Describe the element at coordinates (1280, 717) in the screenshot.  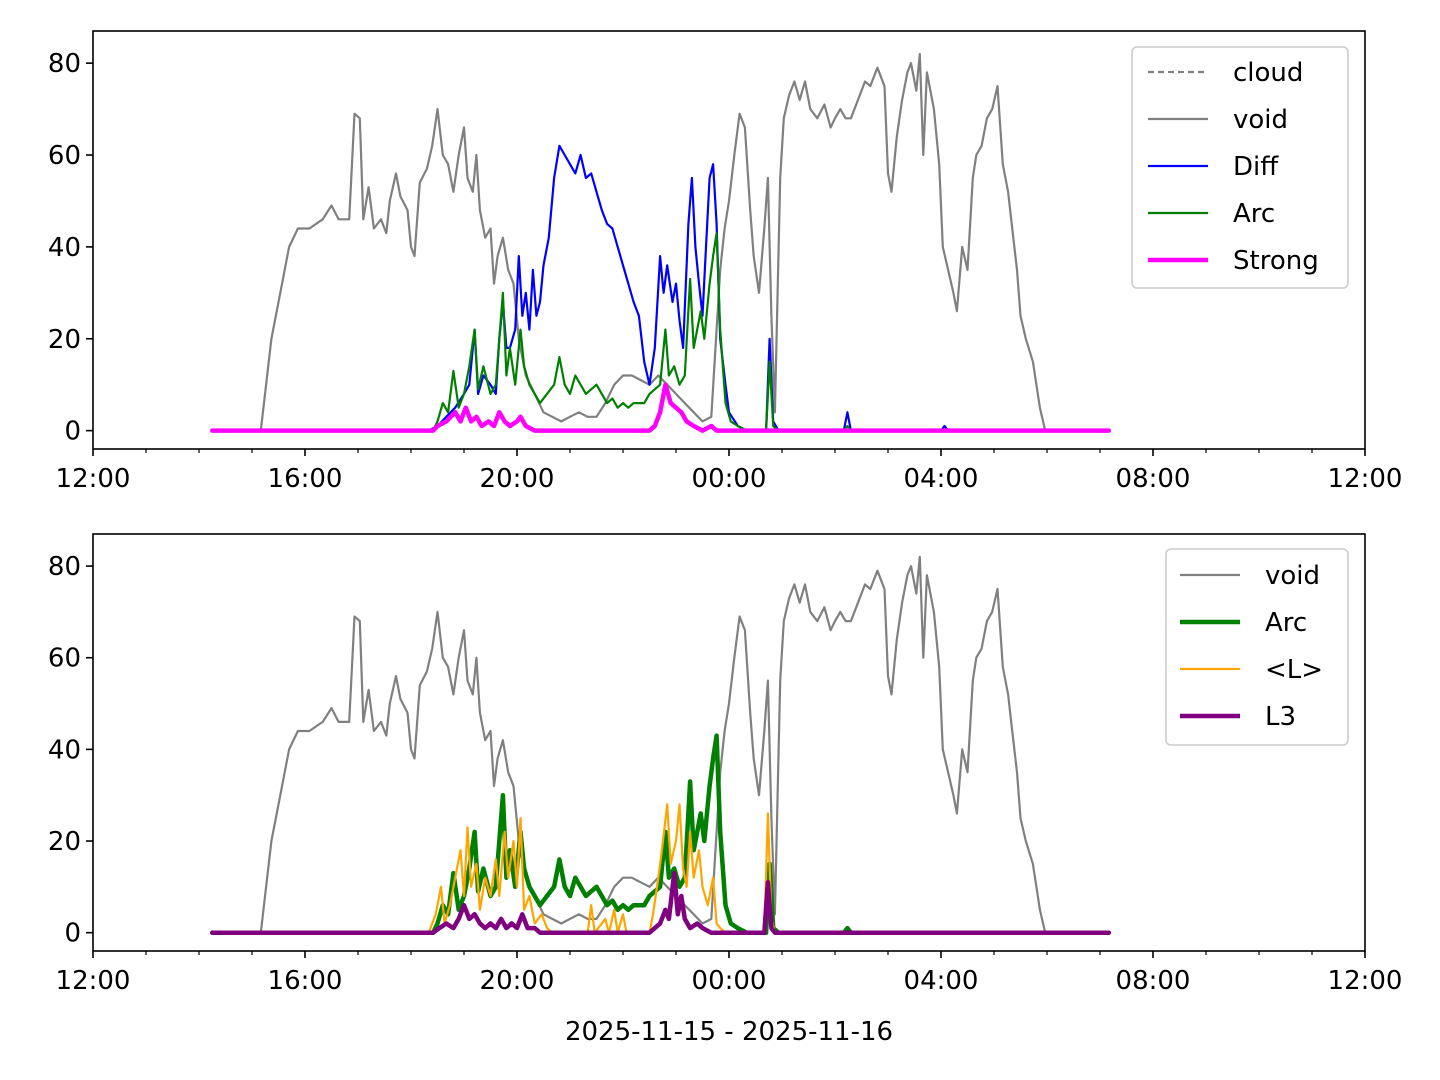
I see `bottom-legend-label-l3: L3` at that location.